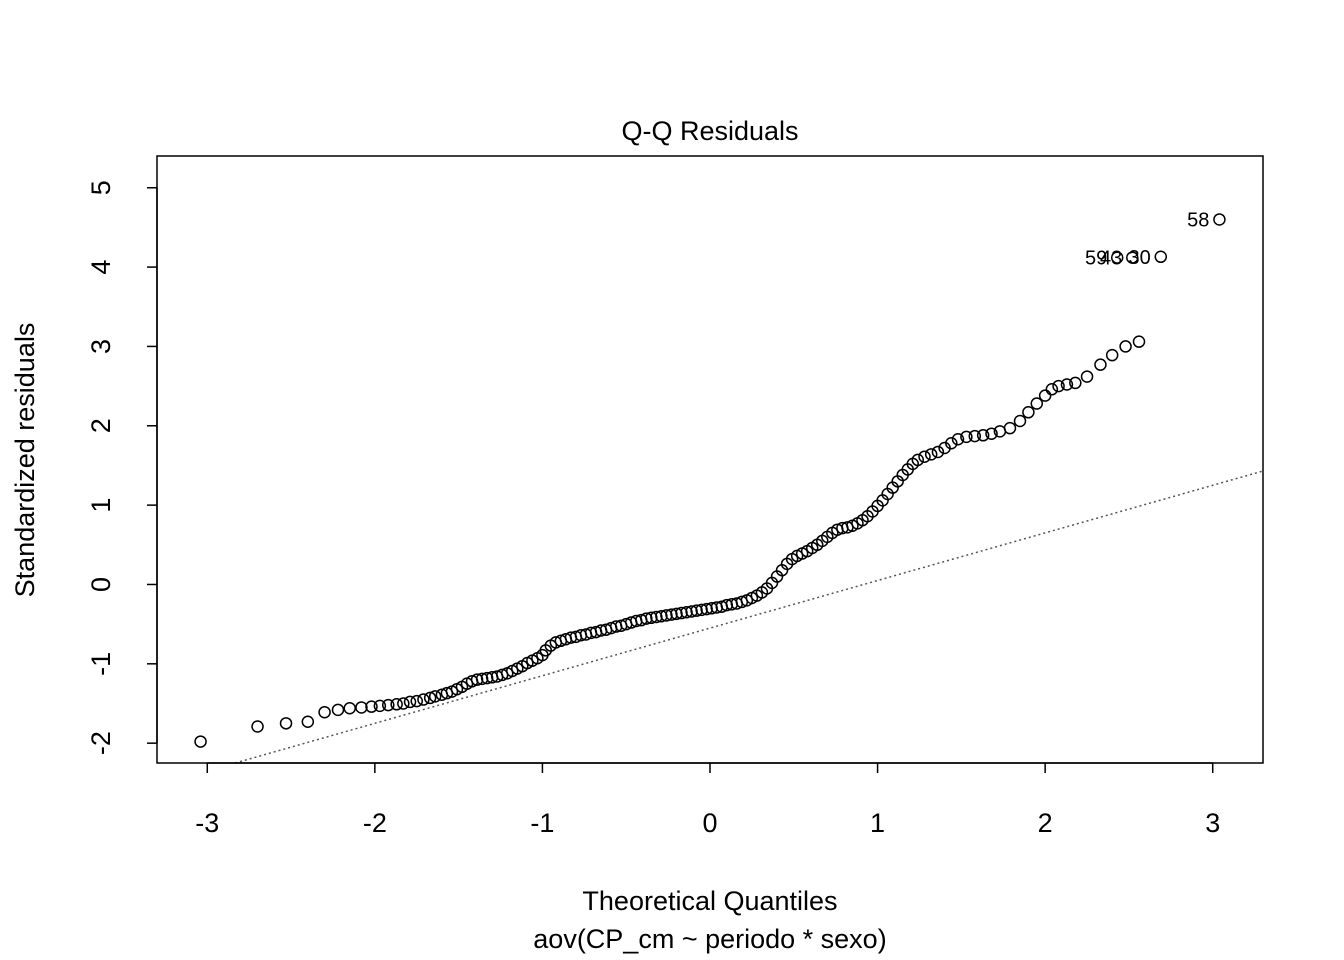  What do you see at coordinates (877, 823) in the screenshot?
I see `x-tick-label: 1` at bounding box center [877, 823].